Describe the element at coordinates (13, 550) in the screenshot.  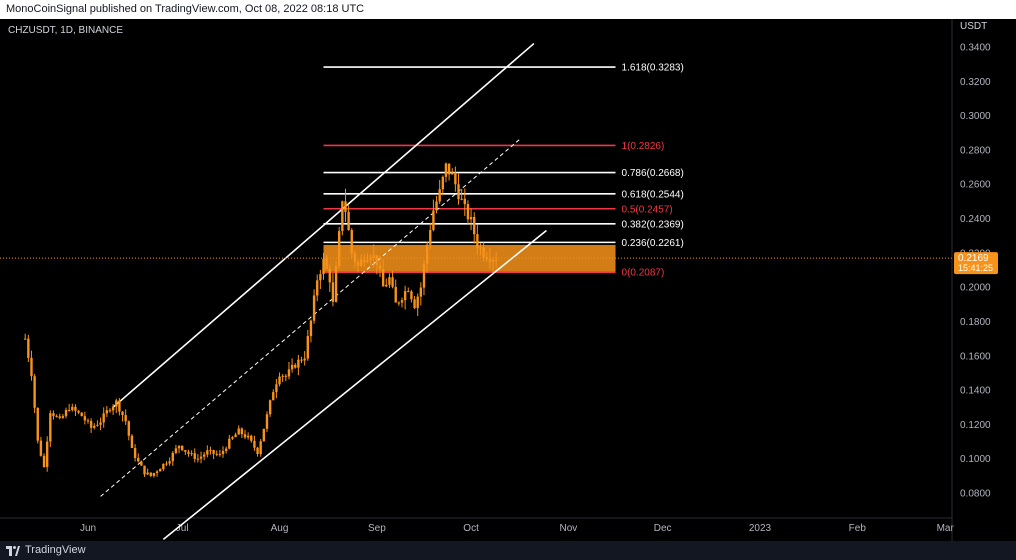
I see `tradingview-logo-icon` at that location.